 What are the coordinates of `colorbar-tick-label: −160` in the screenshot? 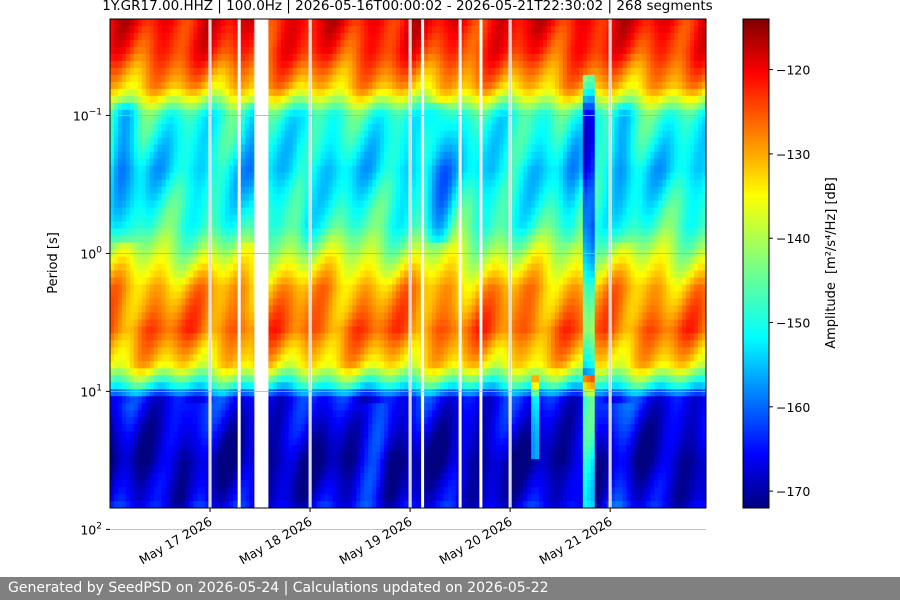 It's located at (793, 407).